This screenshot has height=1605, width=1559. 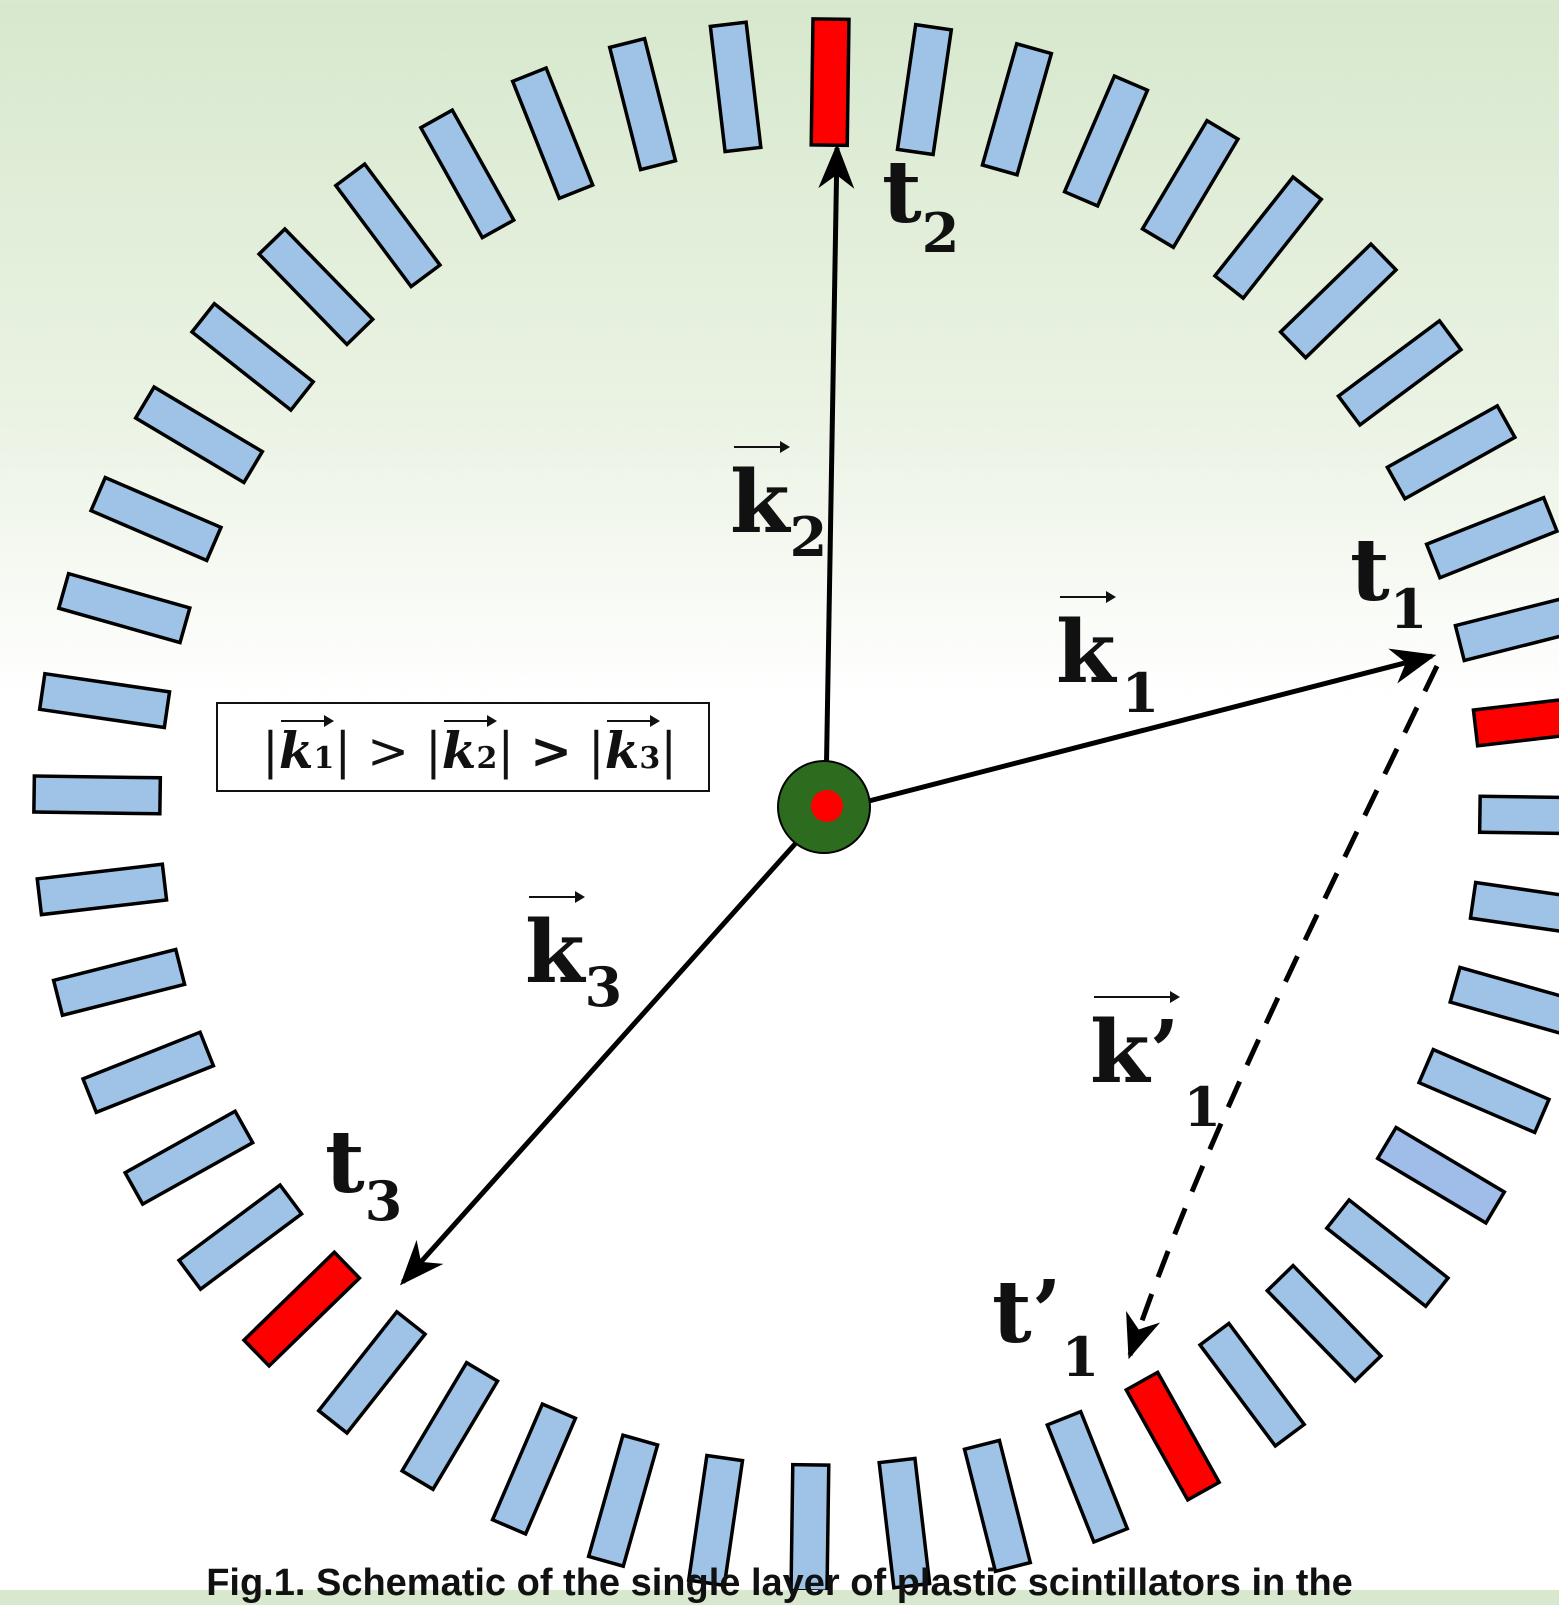 I want to click on label-t1: t1, so click(x=1389, y=580).